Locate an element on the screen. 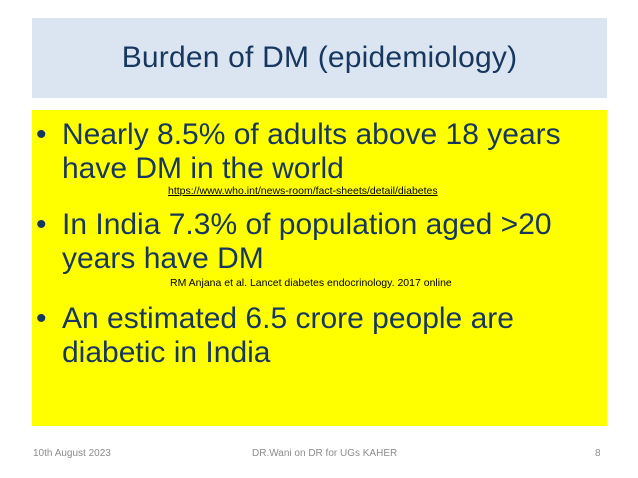 The width and height of the screenshot is (638, 478). slide-title: Burden of DM (epidemiology) is located at coordinates (319, 57).